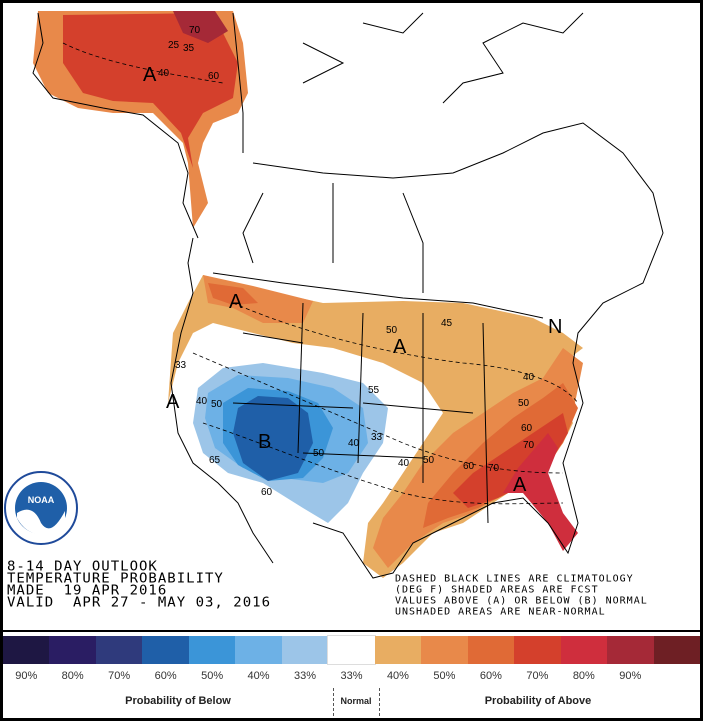 The image size is (703, 721). I want to click on legend-divider-right, so click(379, 702).